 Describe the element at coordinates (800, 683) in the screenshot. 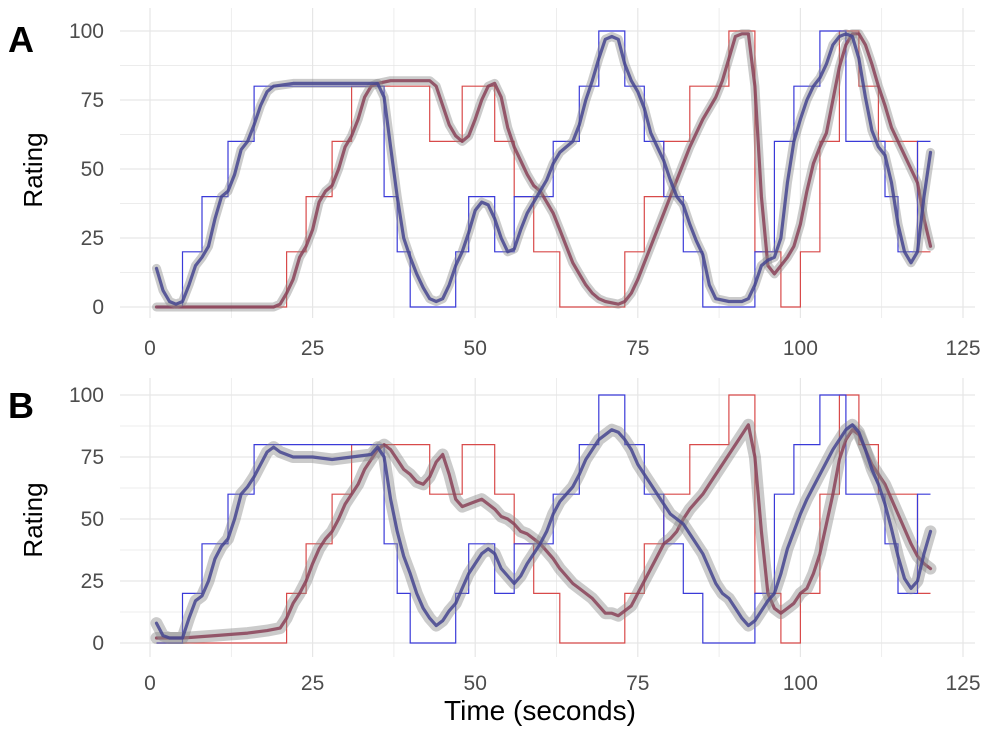

I see `panel-b-x-tick-label: 100` at that location.